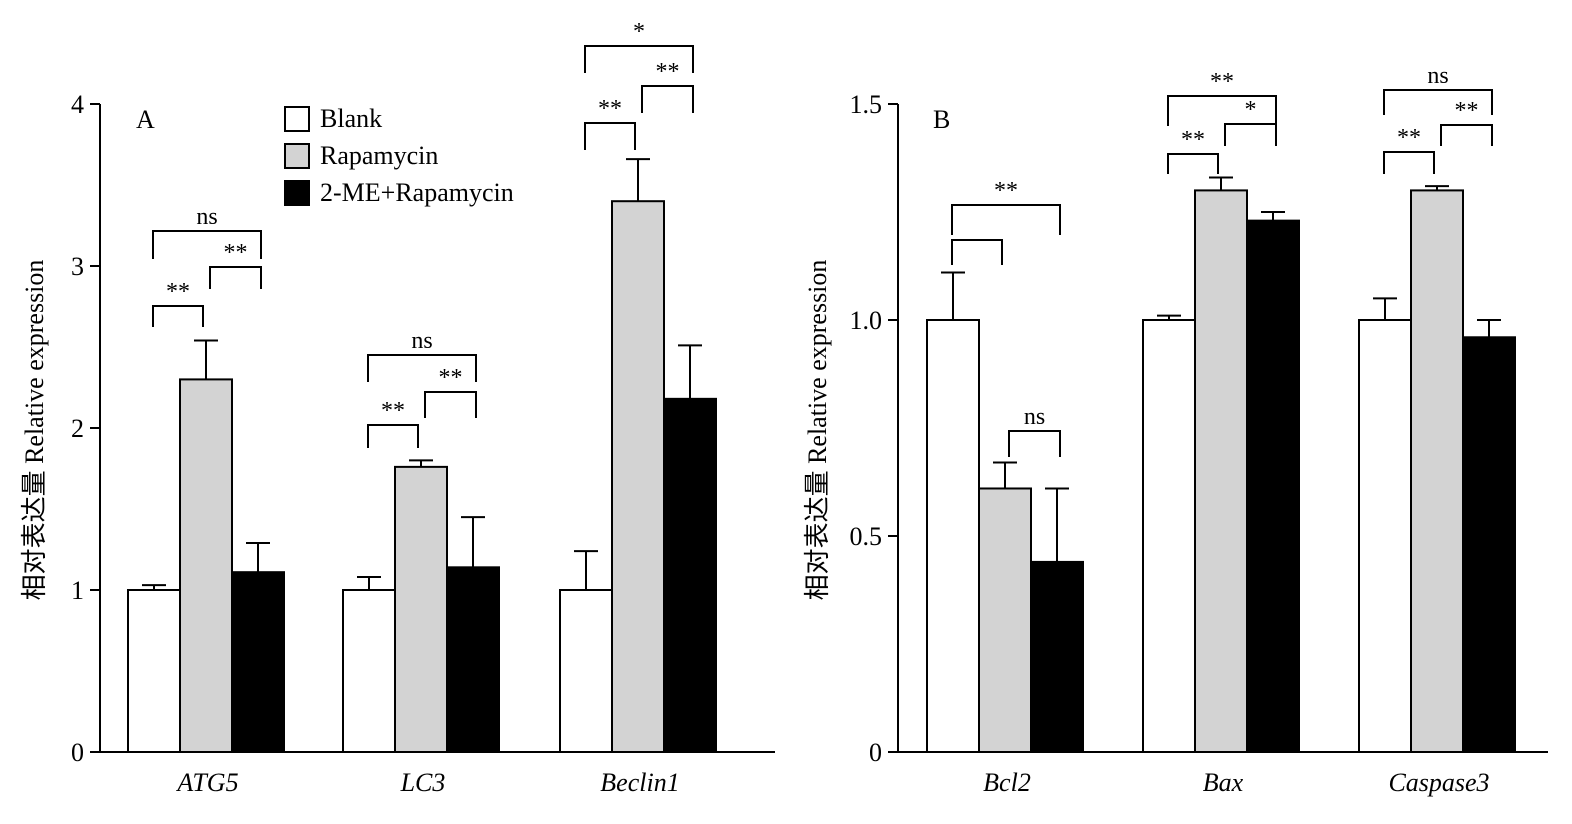  Describe the element at coordinates (1251, 110) in the screenshot. I see `panel-b-significance-label: *` at that location.